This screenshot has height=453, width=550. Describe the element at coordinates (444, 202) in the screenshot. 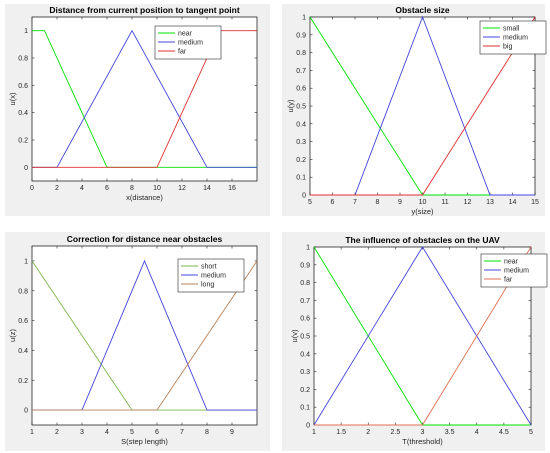

I see `x-tick-label: 11` at that location.